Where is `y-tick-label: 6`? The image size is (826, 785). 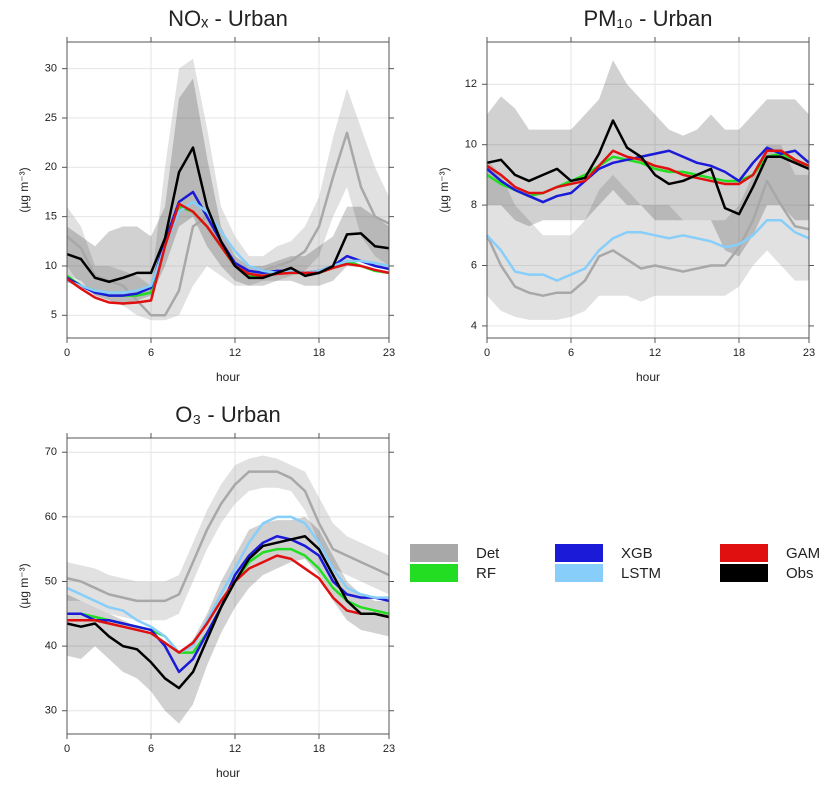
y-tick-label: 6 is located at coordinates (474, 265).